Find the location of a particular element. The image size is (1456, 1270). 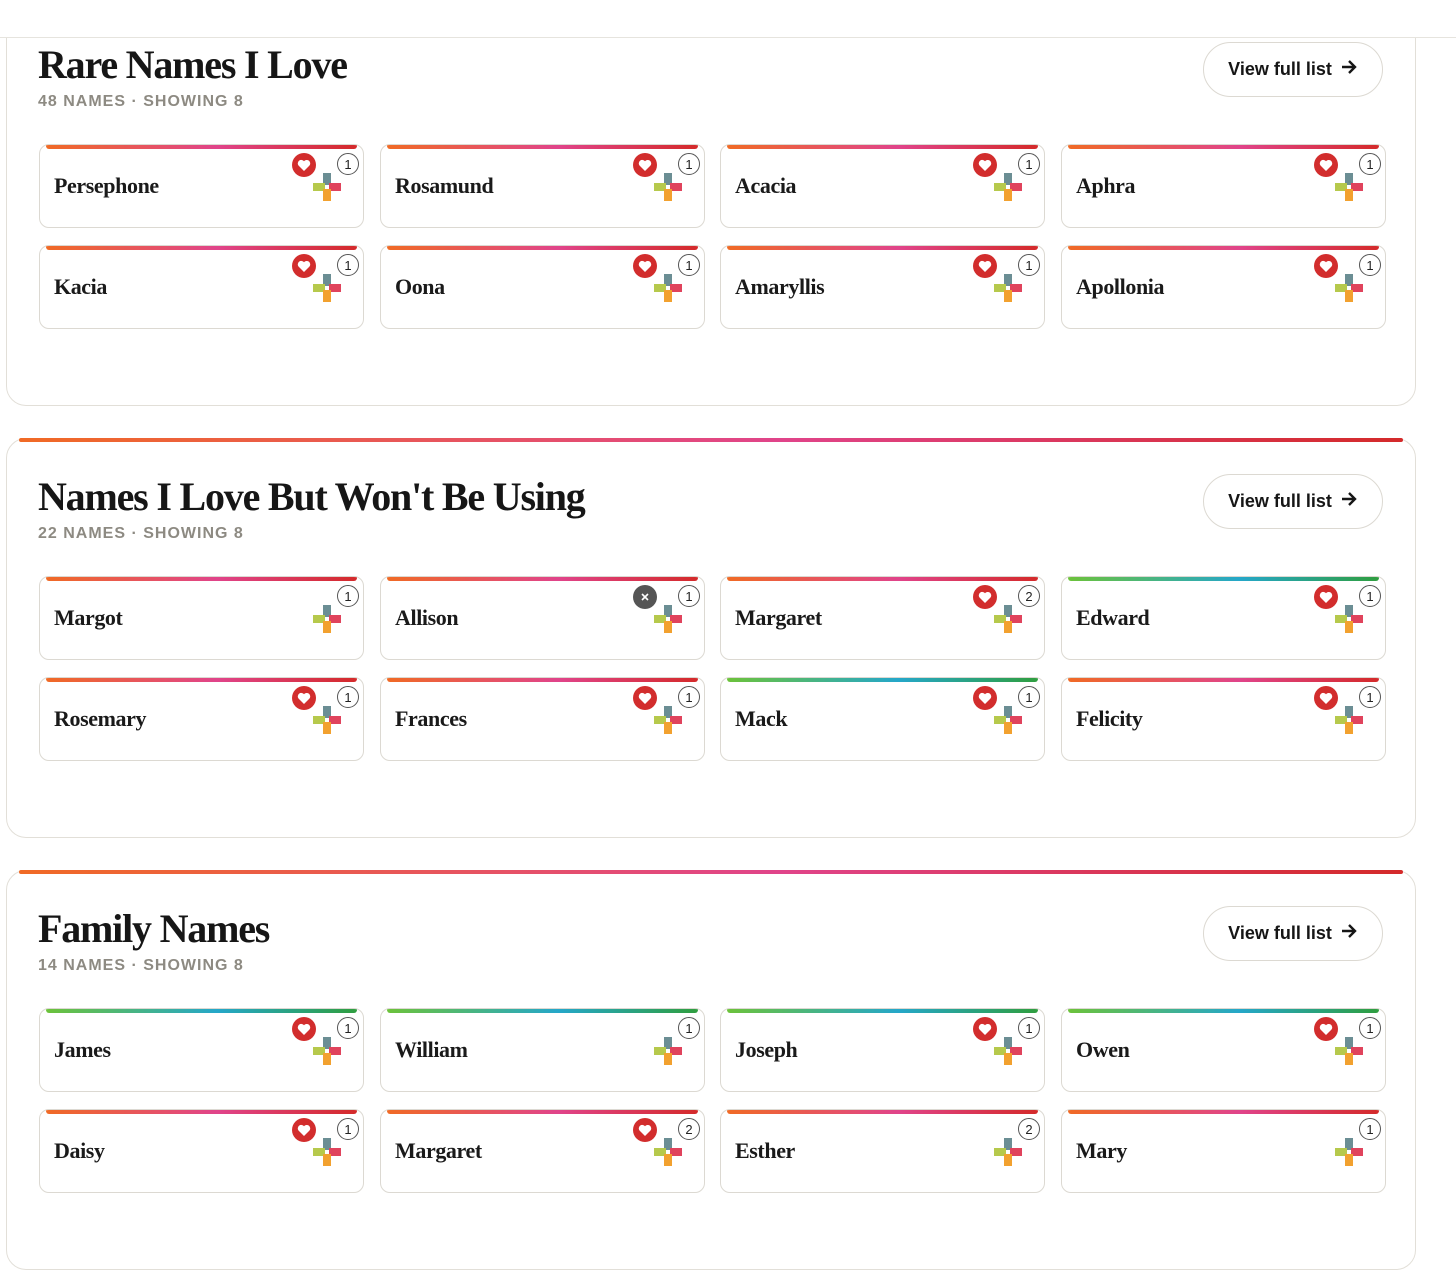

name-text: Rosemary is located at coordinates (100, 718).